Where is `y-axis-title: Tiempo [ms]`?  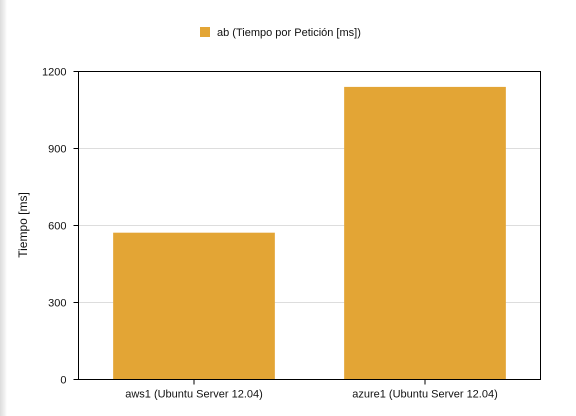 y-axis-title: Tiempo [ms] is located at coordinates (23, 225).